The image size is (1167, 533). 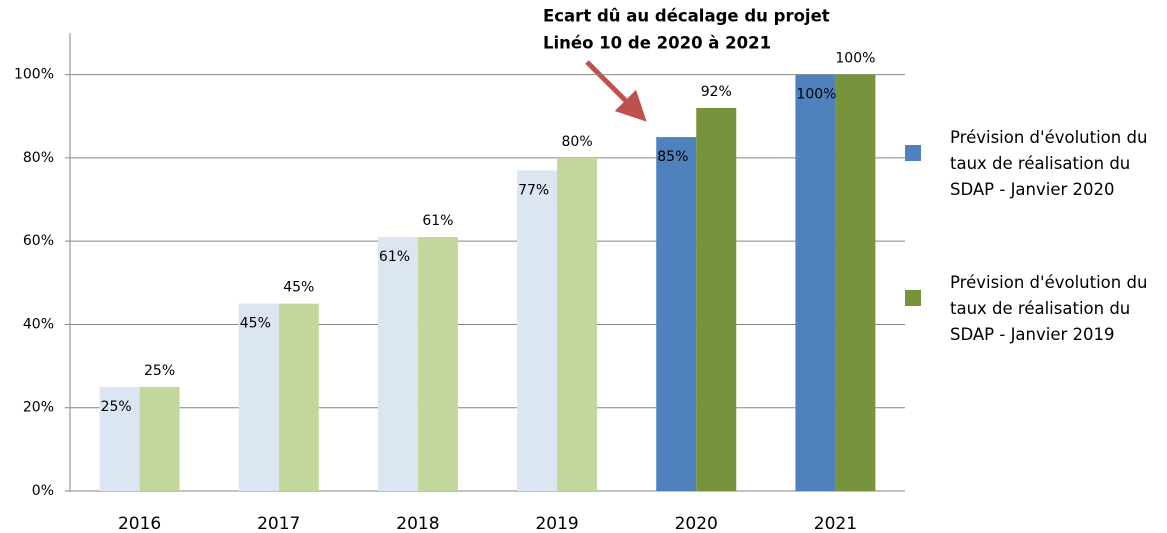 What do you see at coordinates (616, 91) in the screenshot?
I see `annotation-arrow` at bounding box center [616, 91].